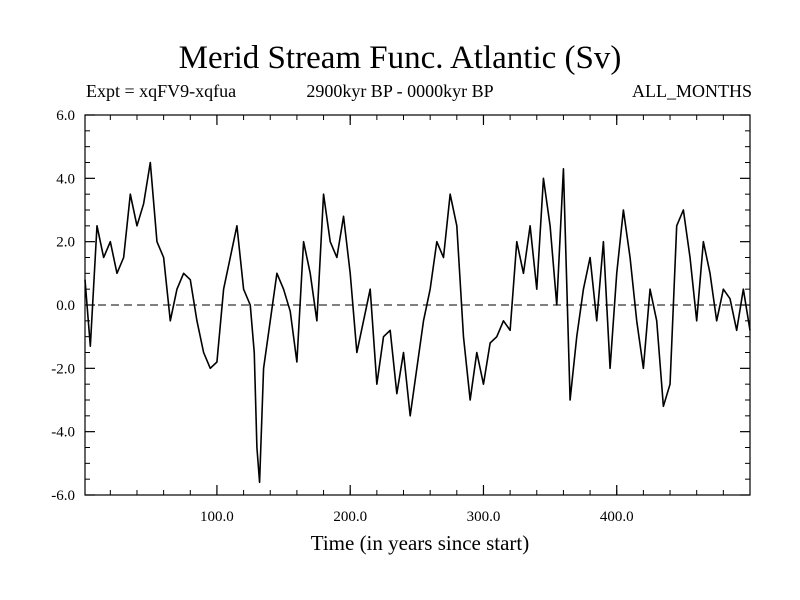 This screenshot has height=600, width=800. I want to click on y-tick-labels: -6.0 -4.0 -2.0 0.0 2.0 4.0 6.0, so click(63, 306).